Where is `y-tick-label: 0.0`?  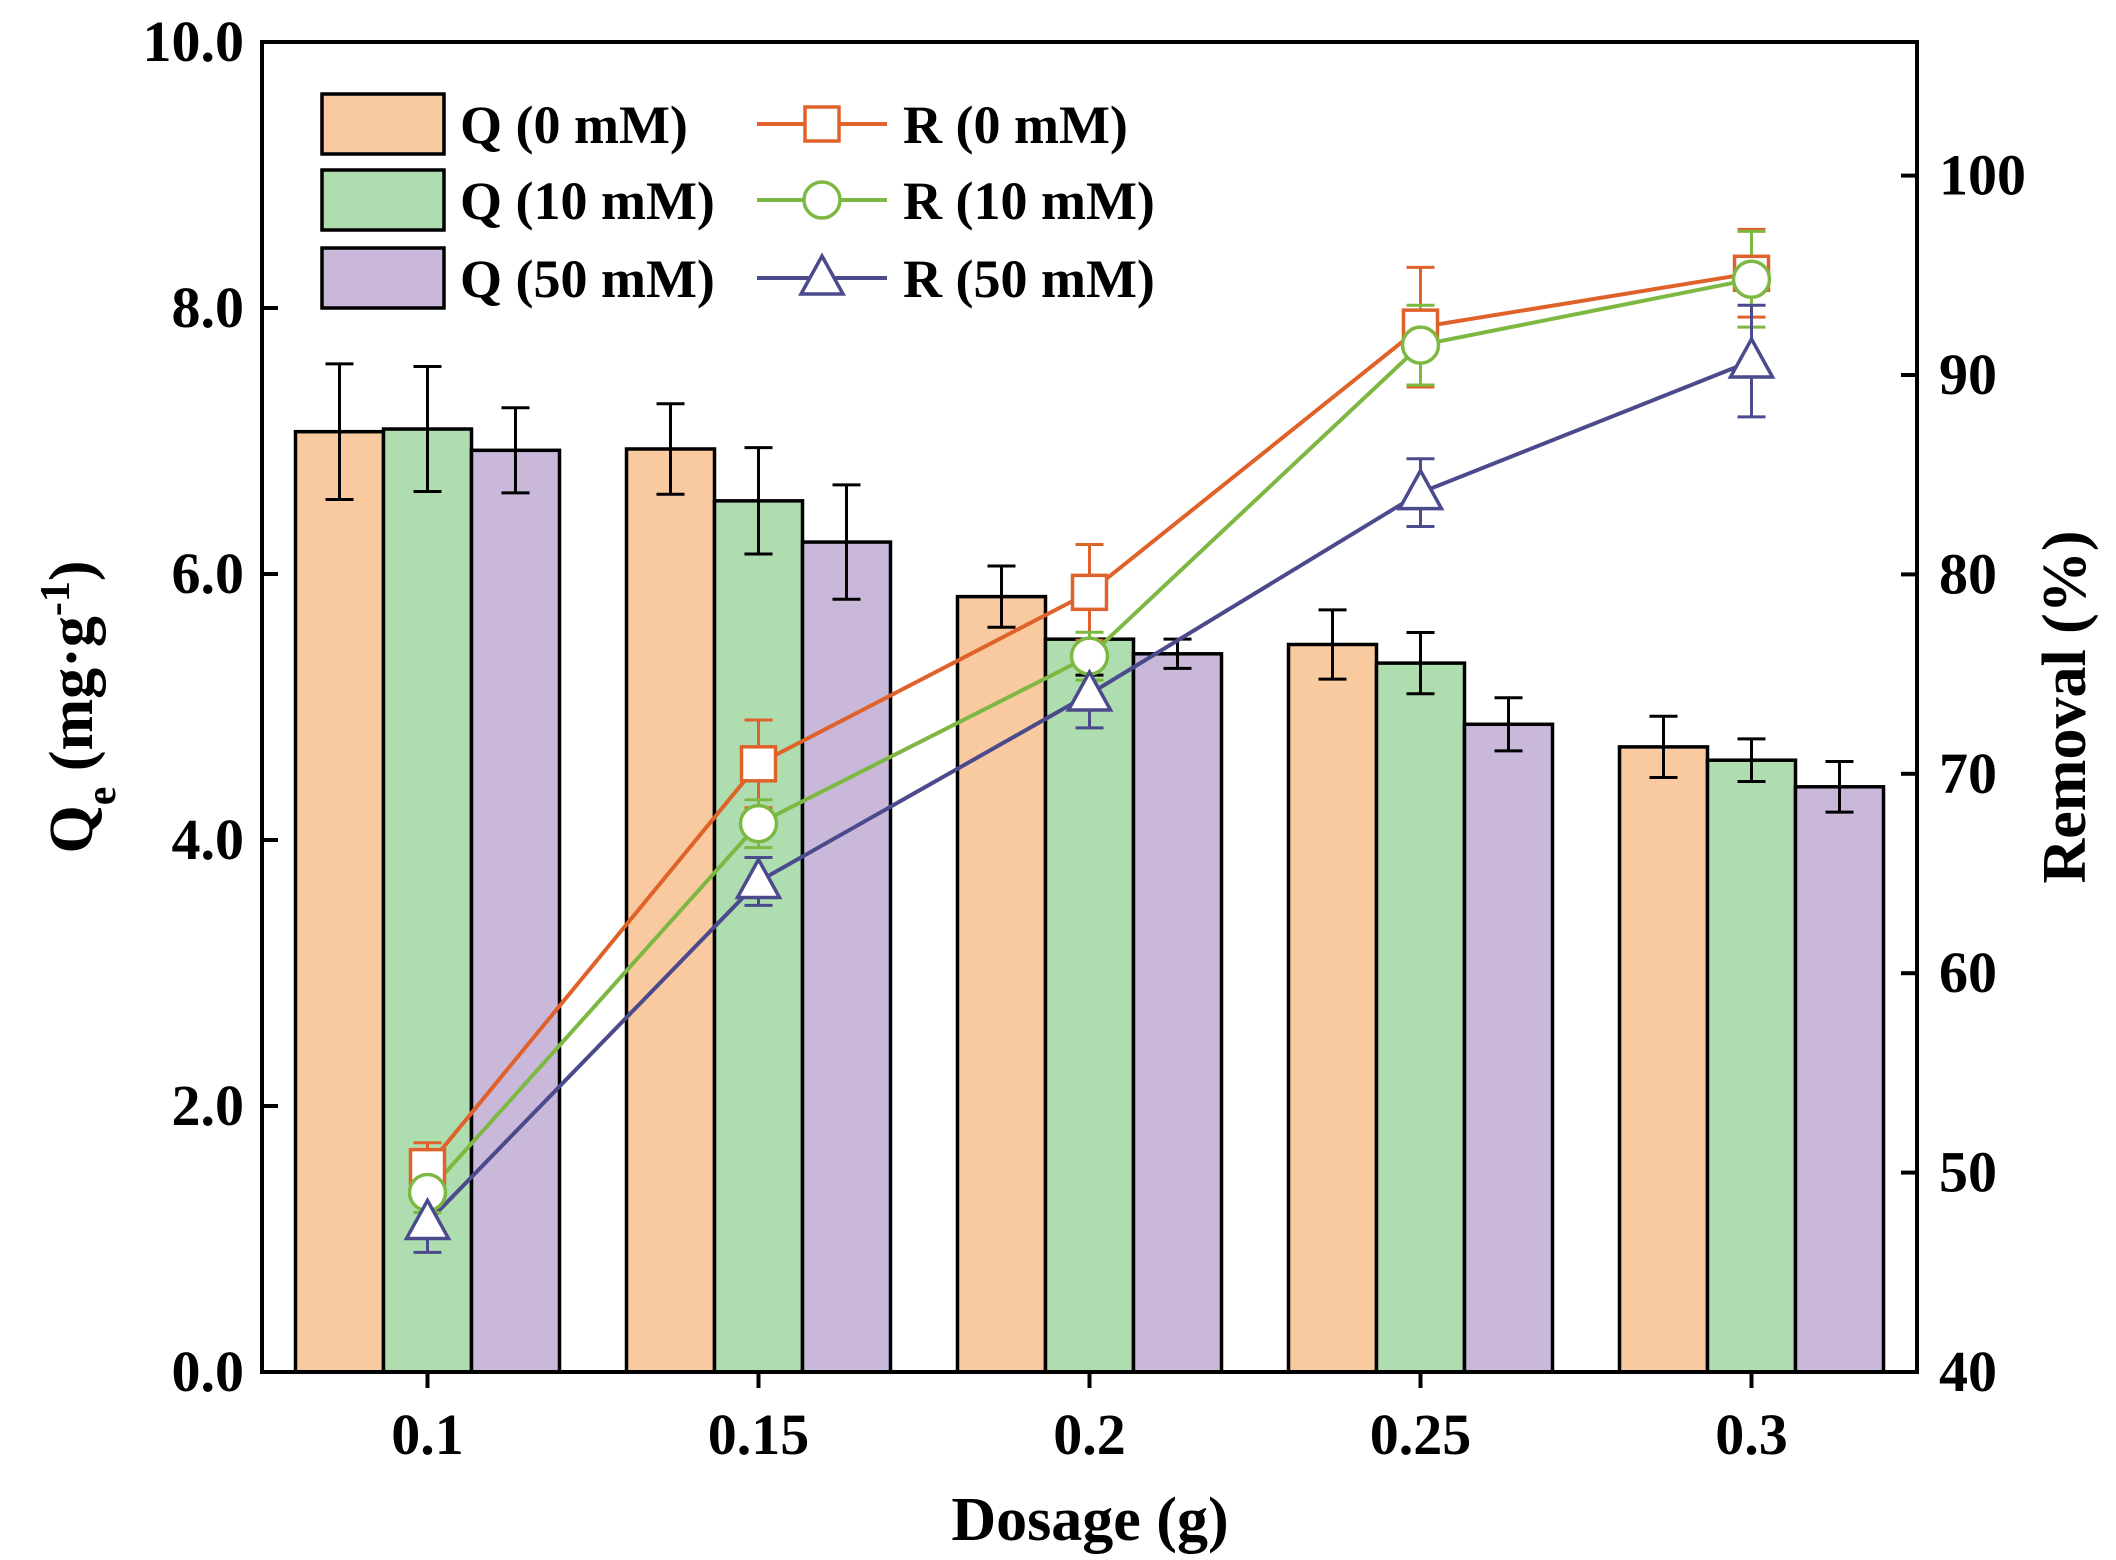 y-tick-label: 0.0 is located at coordinates (208, 1371).